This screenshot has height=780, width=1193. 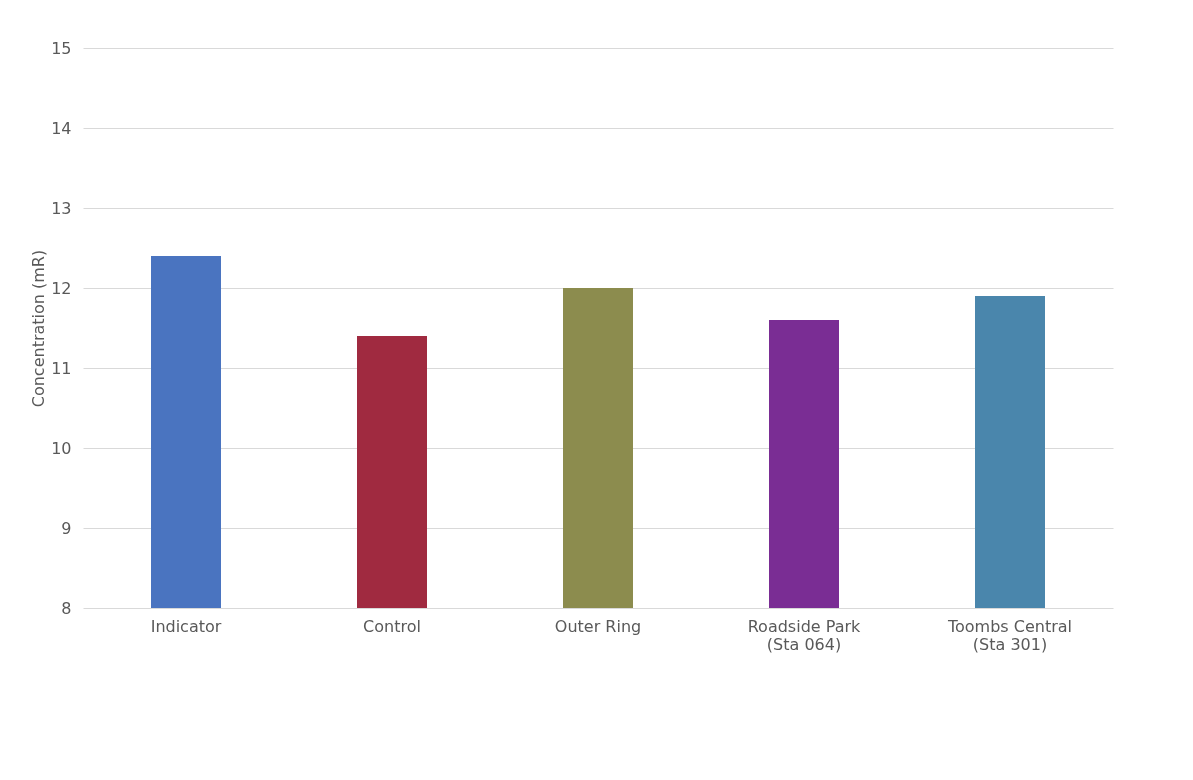 What do you see at coordinates (61, 288) in the screenshot?
I see `y-tick-label: 12` at bounding box center [61, 288].